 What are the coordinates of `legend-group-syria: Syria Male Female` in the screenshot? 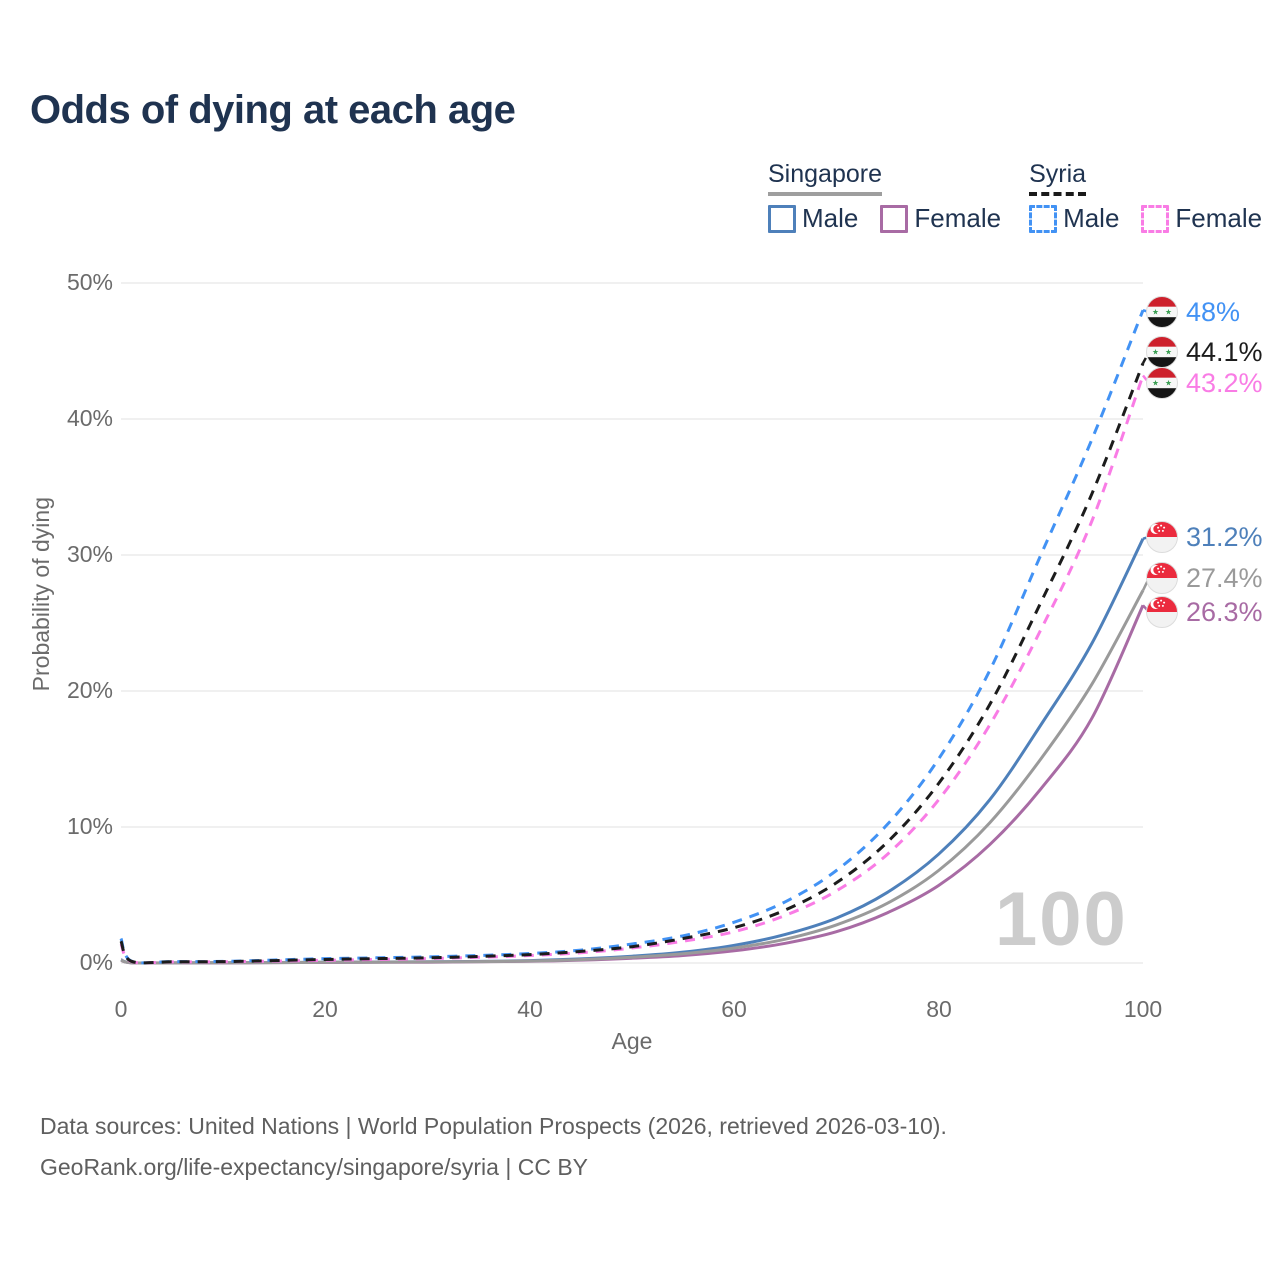 It's located at (1145, 197).